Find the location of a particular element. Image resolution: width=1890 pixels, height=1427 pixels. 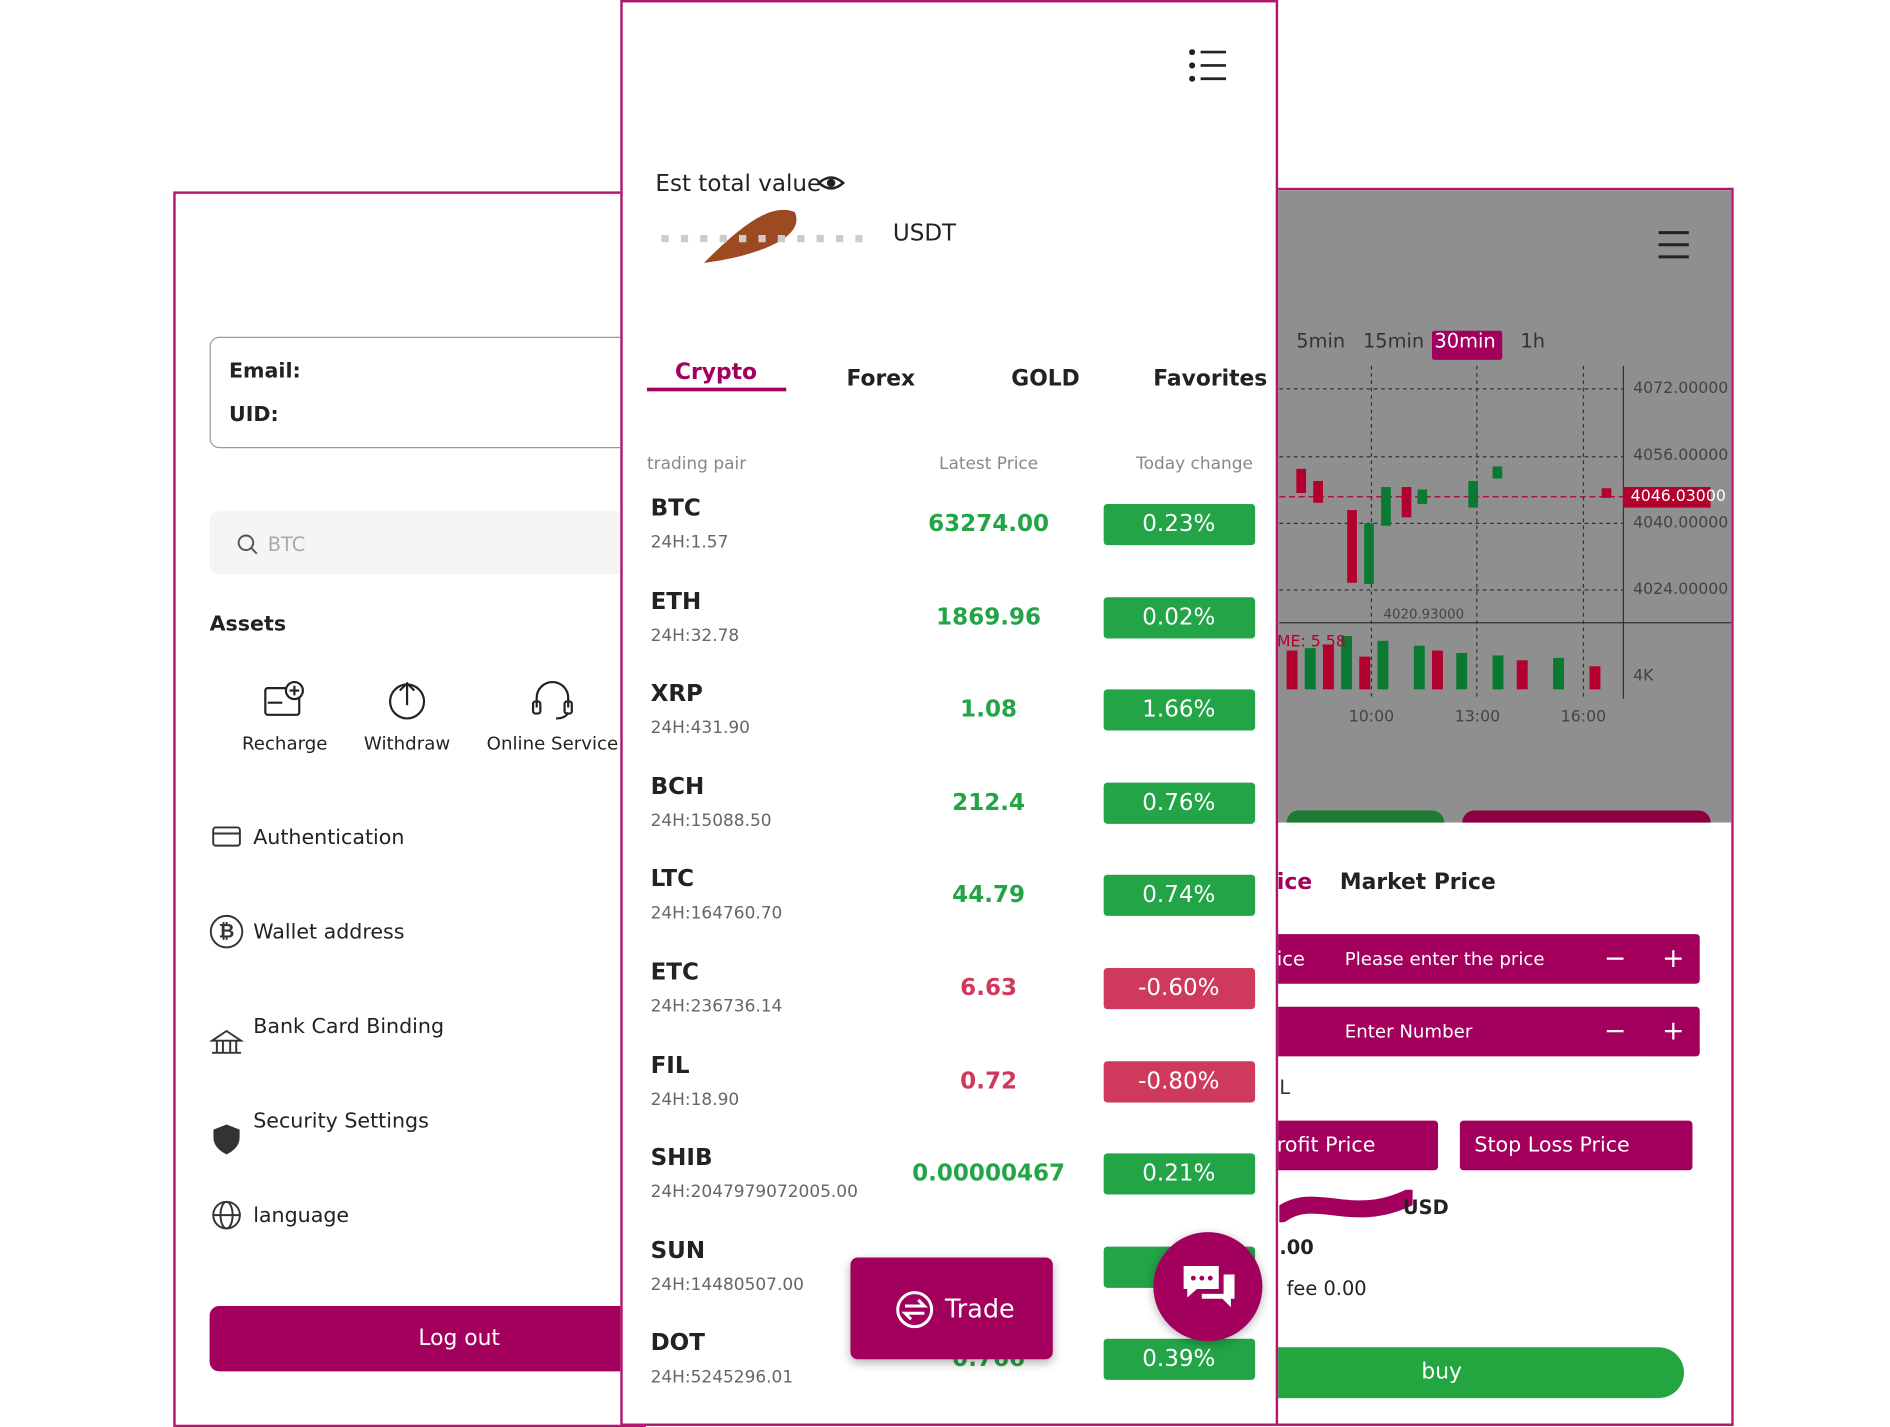

logout-button is located at coordinates (426, 1338).